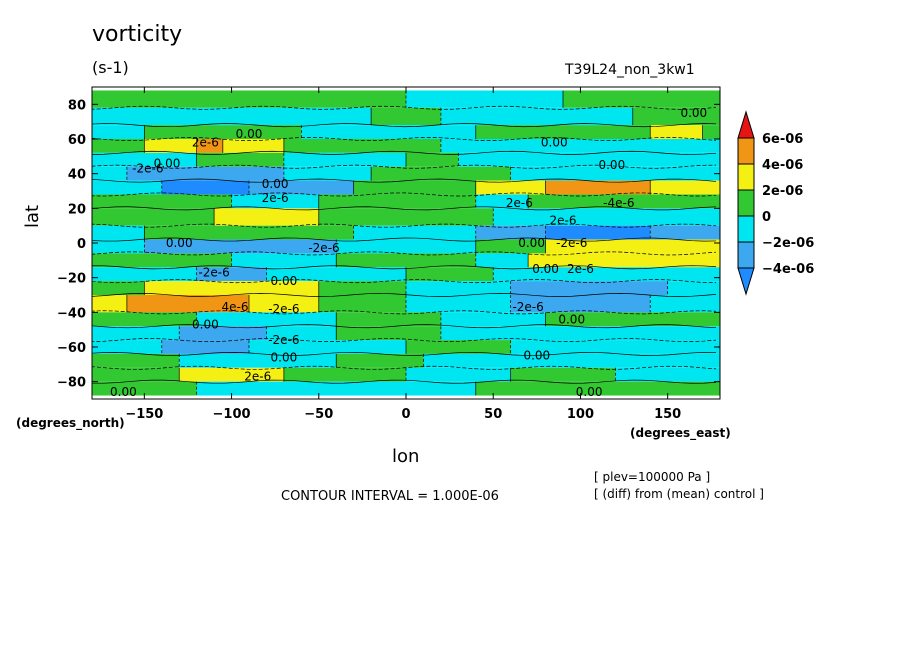 The height and width of the screenshot is (654, 904). Describe the element at coordinates (77, 105) in the screenshot. I see `y-tick-label: 80` at that location.